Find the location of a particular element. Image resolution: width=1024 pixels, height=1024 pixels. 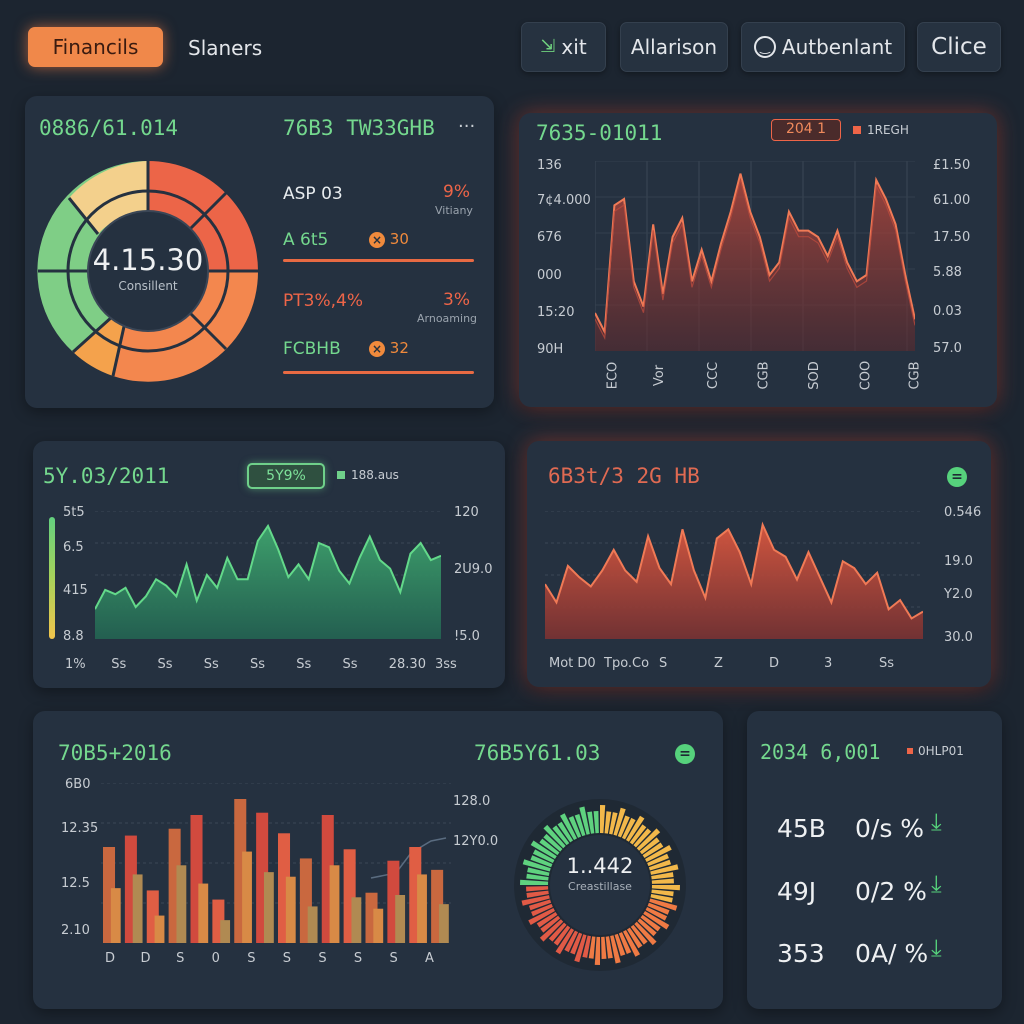

legend-label: 0HLP01 is located at coordinates (941, 751).